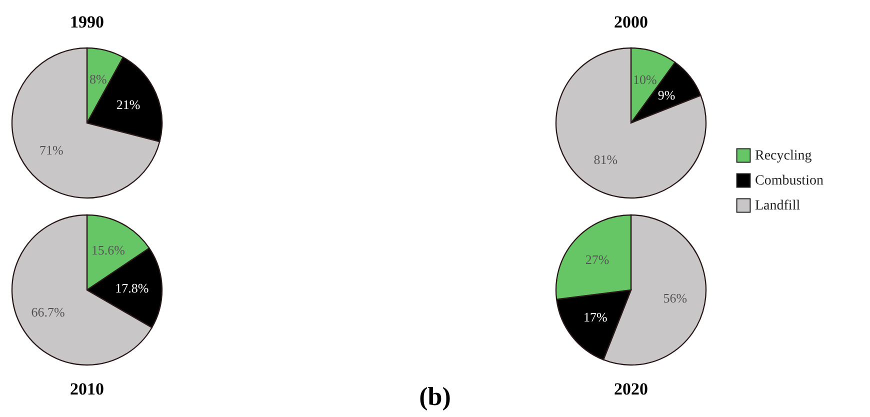  What do you see at coordinates (596, 317) in the screenshot?
I see `data-label: 17%` at bounding box center [596, 317].